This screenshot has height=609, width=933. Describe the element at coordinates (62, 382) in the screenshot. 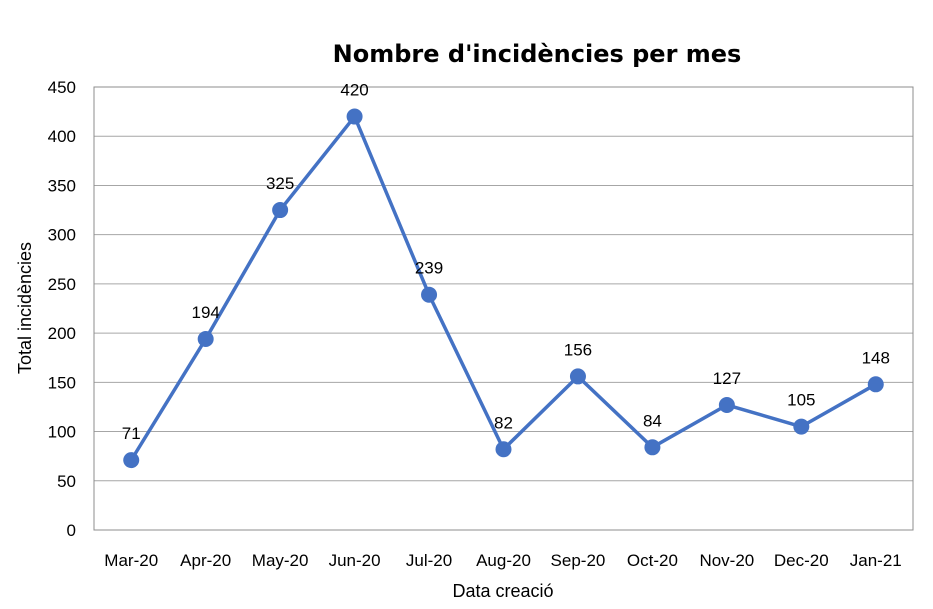

I see `y-tick-label: 150` at that location.